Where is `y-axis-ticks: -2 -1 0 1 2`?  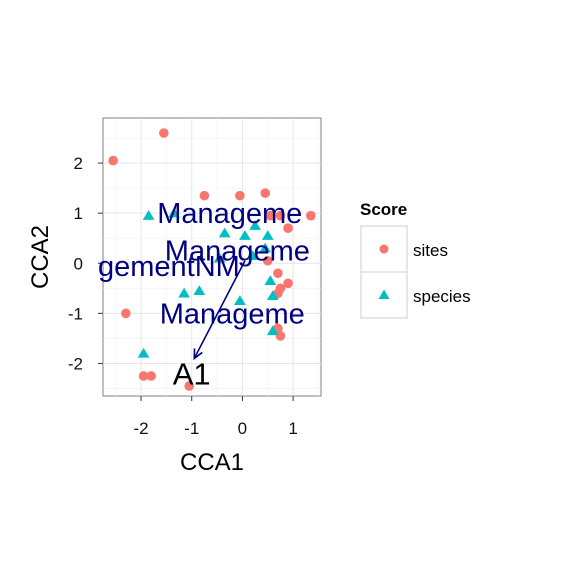
y-axis-ticks: -2 -1 0 1 2 is located at coordinates (85, 263).